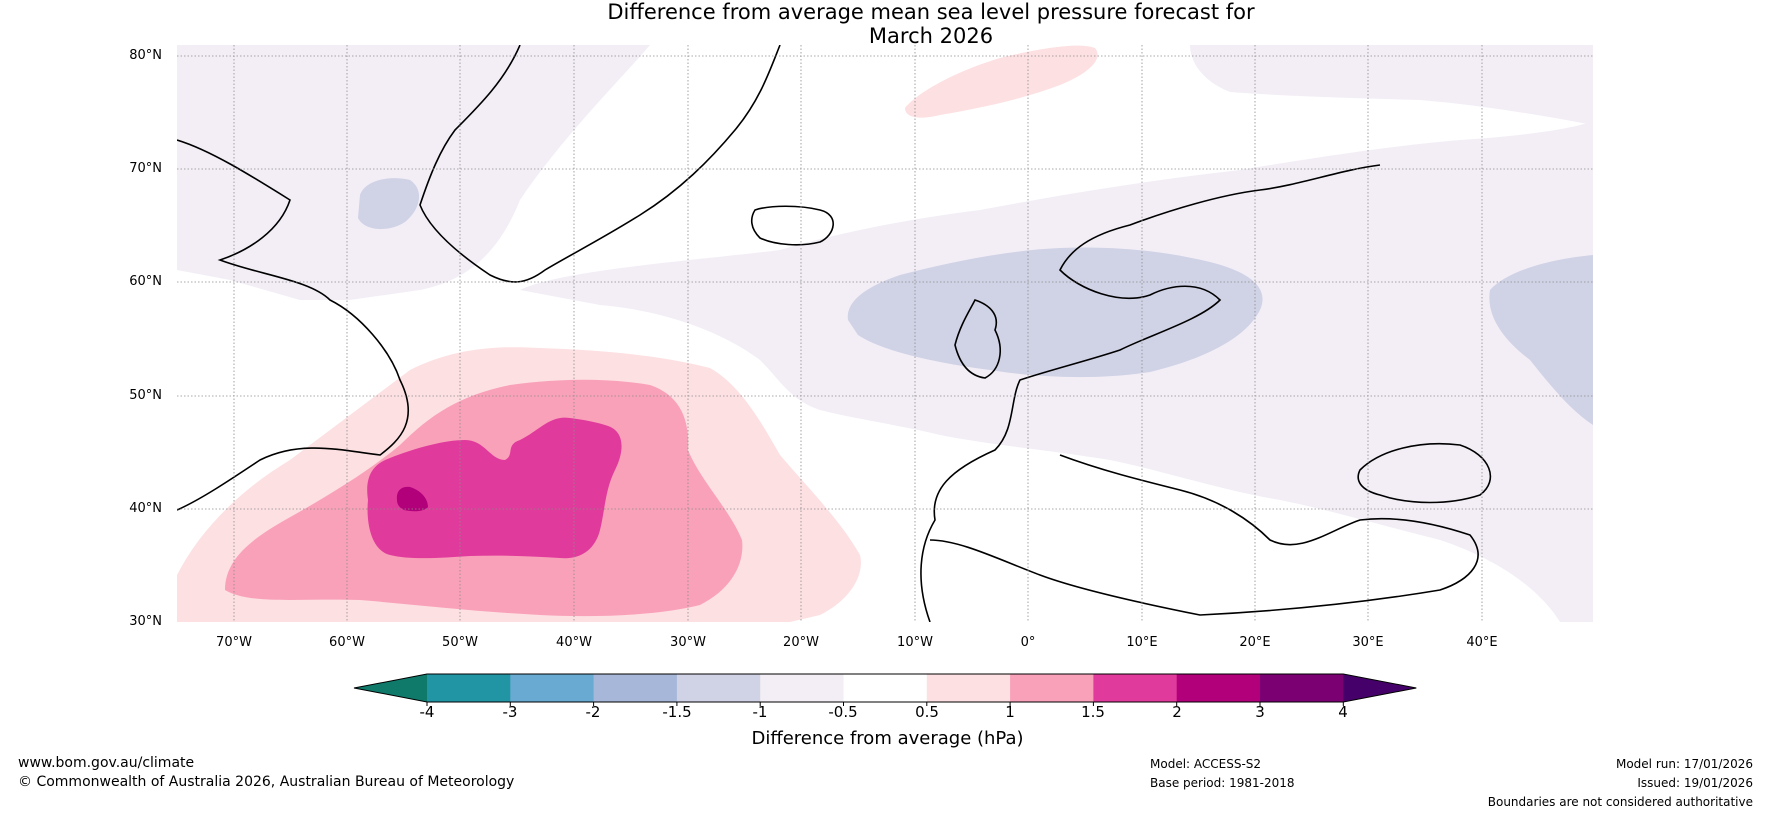 The image size is (1770, 816). What do you see at coordinates (427, 712) in the screenshot?
I see `cb-tick-1: -4` at bounding box center [427, 712].